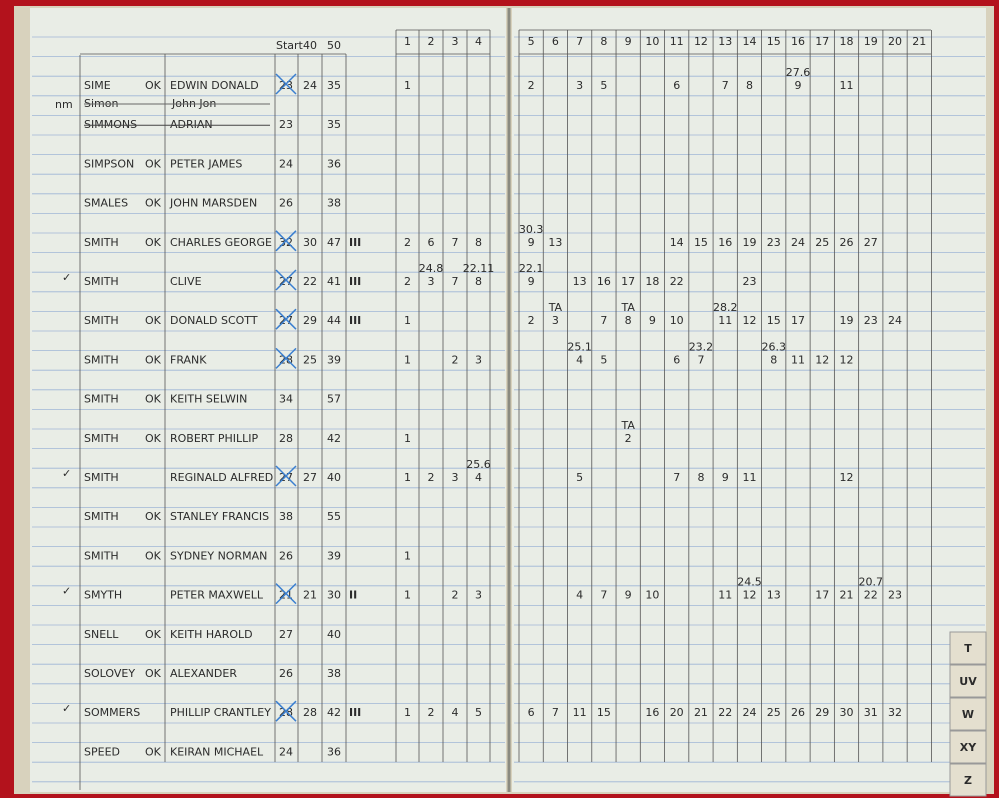  Describe the element at coordinates (773, 346) in the screenshot. I see `entry-note: 26.3` at that location.